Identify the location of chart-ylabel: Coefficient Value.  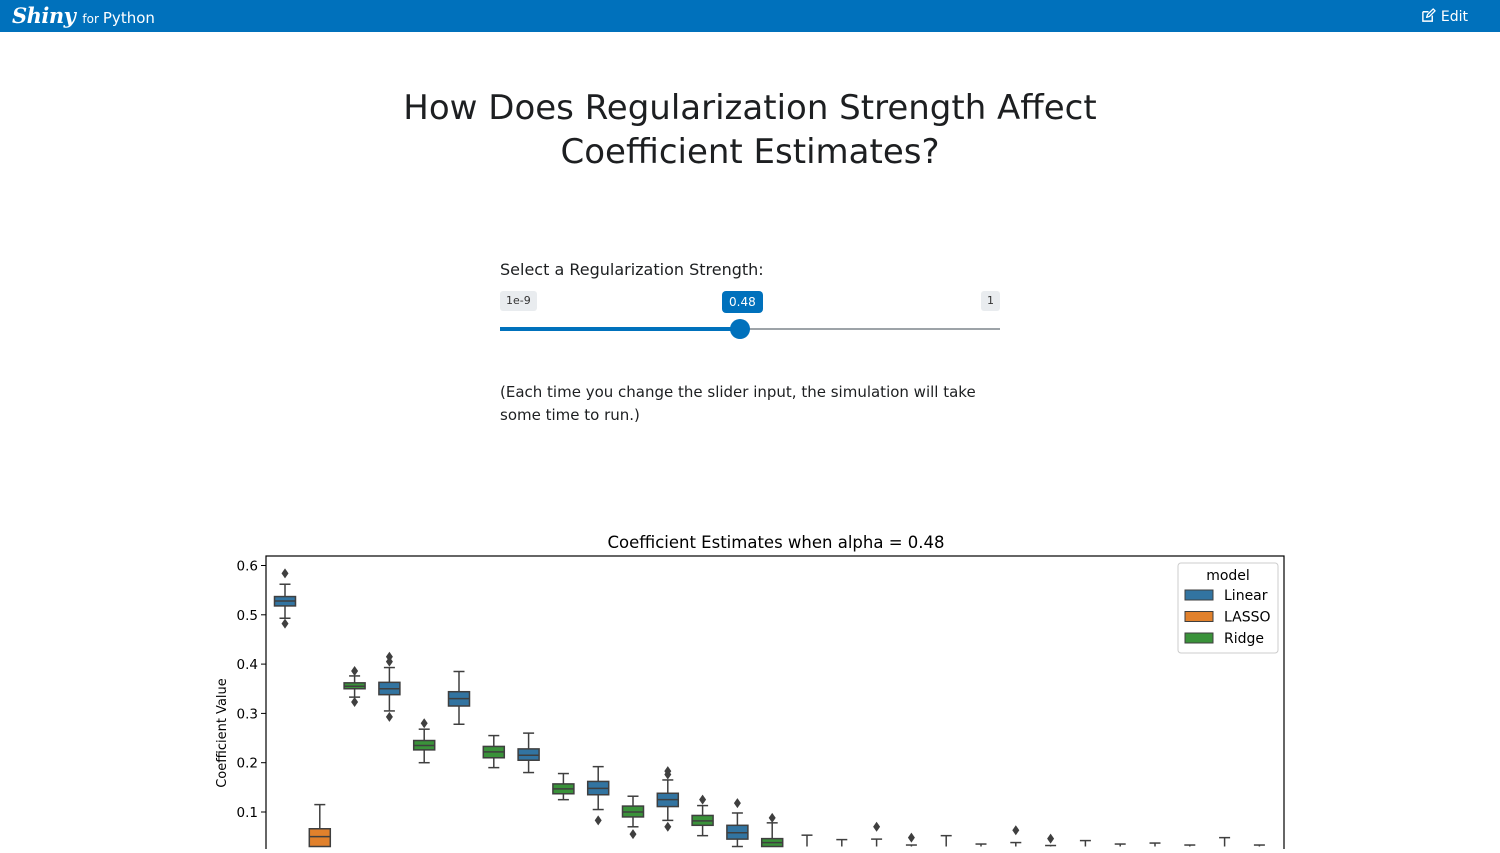
(222, 733).